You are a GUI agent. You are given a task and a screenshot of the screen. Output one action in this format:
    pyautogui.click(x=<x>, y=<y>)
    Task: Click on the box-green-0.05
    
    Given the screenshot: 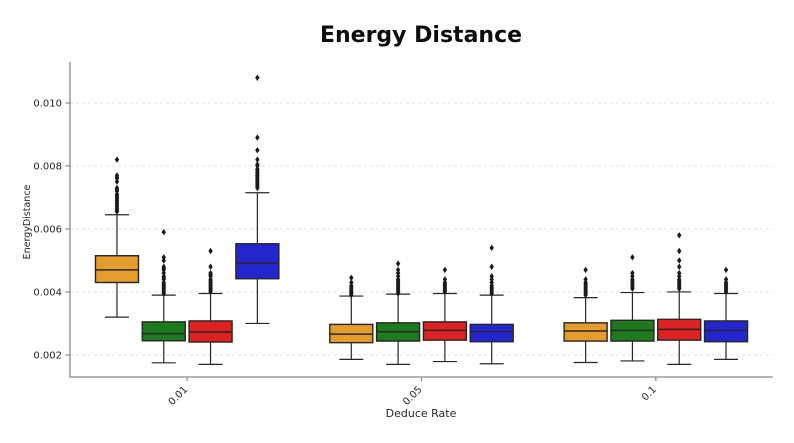 What is the action you would take?
    pyautogui.click(x=398, y=312)
    